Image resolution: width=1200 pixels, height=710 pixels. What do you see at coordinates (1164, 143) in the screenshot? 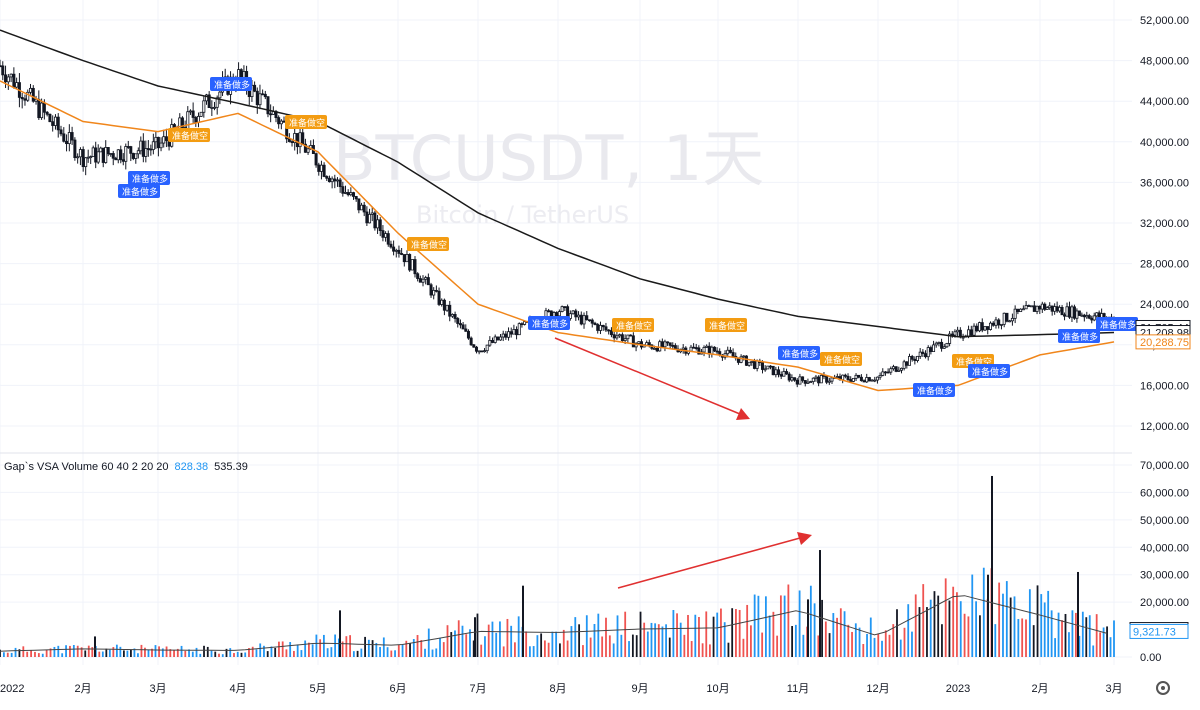
I see `price-axis-label: 40,000.00` at bounding box center [1164, 143].